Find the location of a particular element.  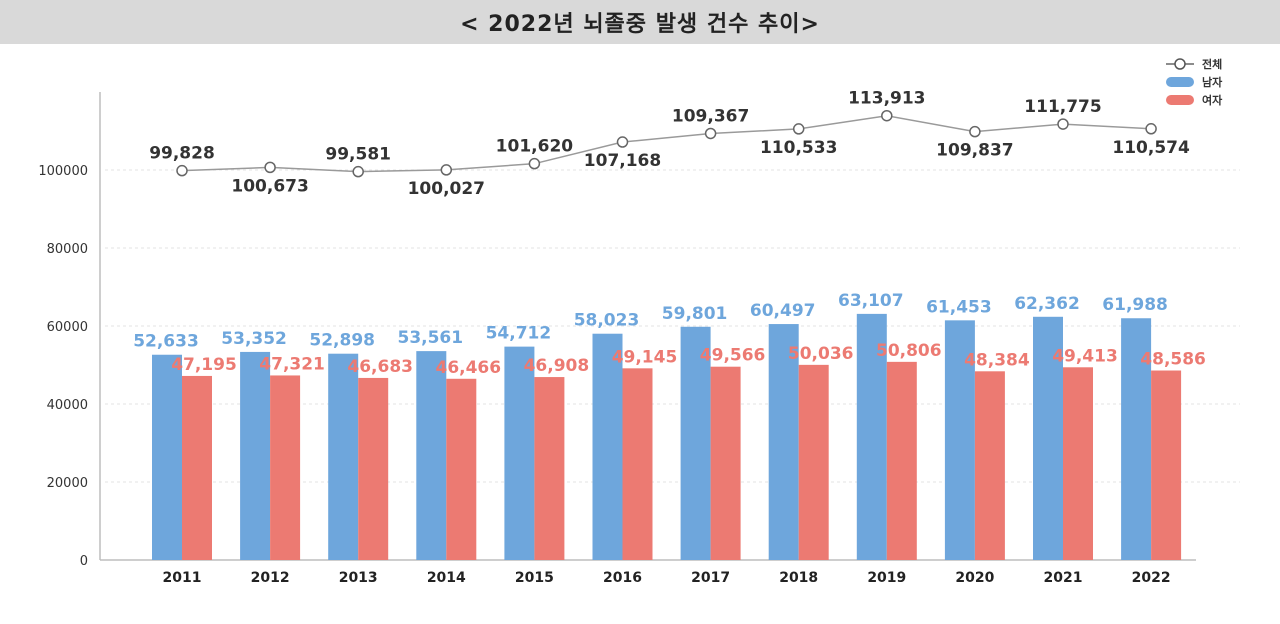

total-line is located at coordinates (666, 143).